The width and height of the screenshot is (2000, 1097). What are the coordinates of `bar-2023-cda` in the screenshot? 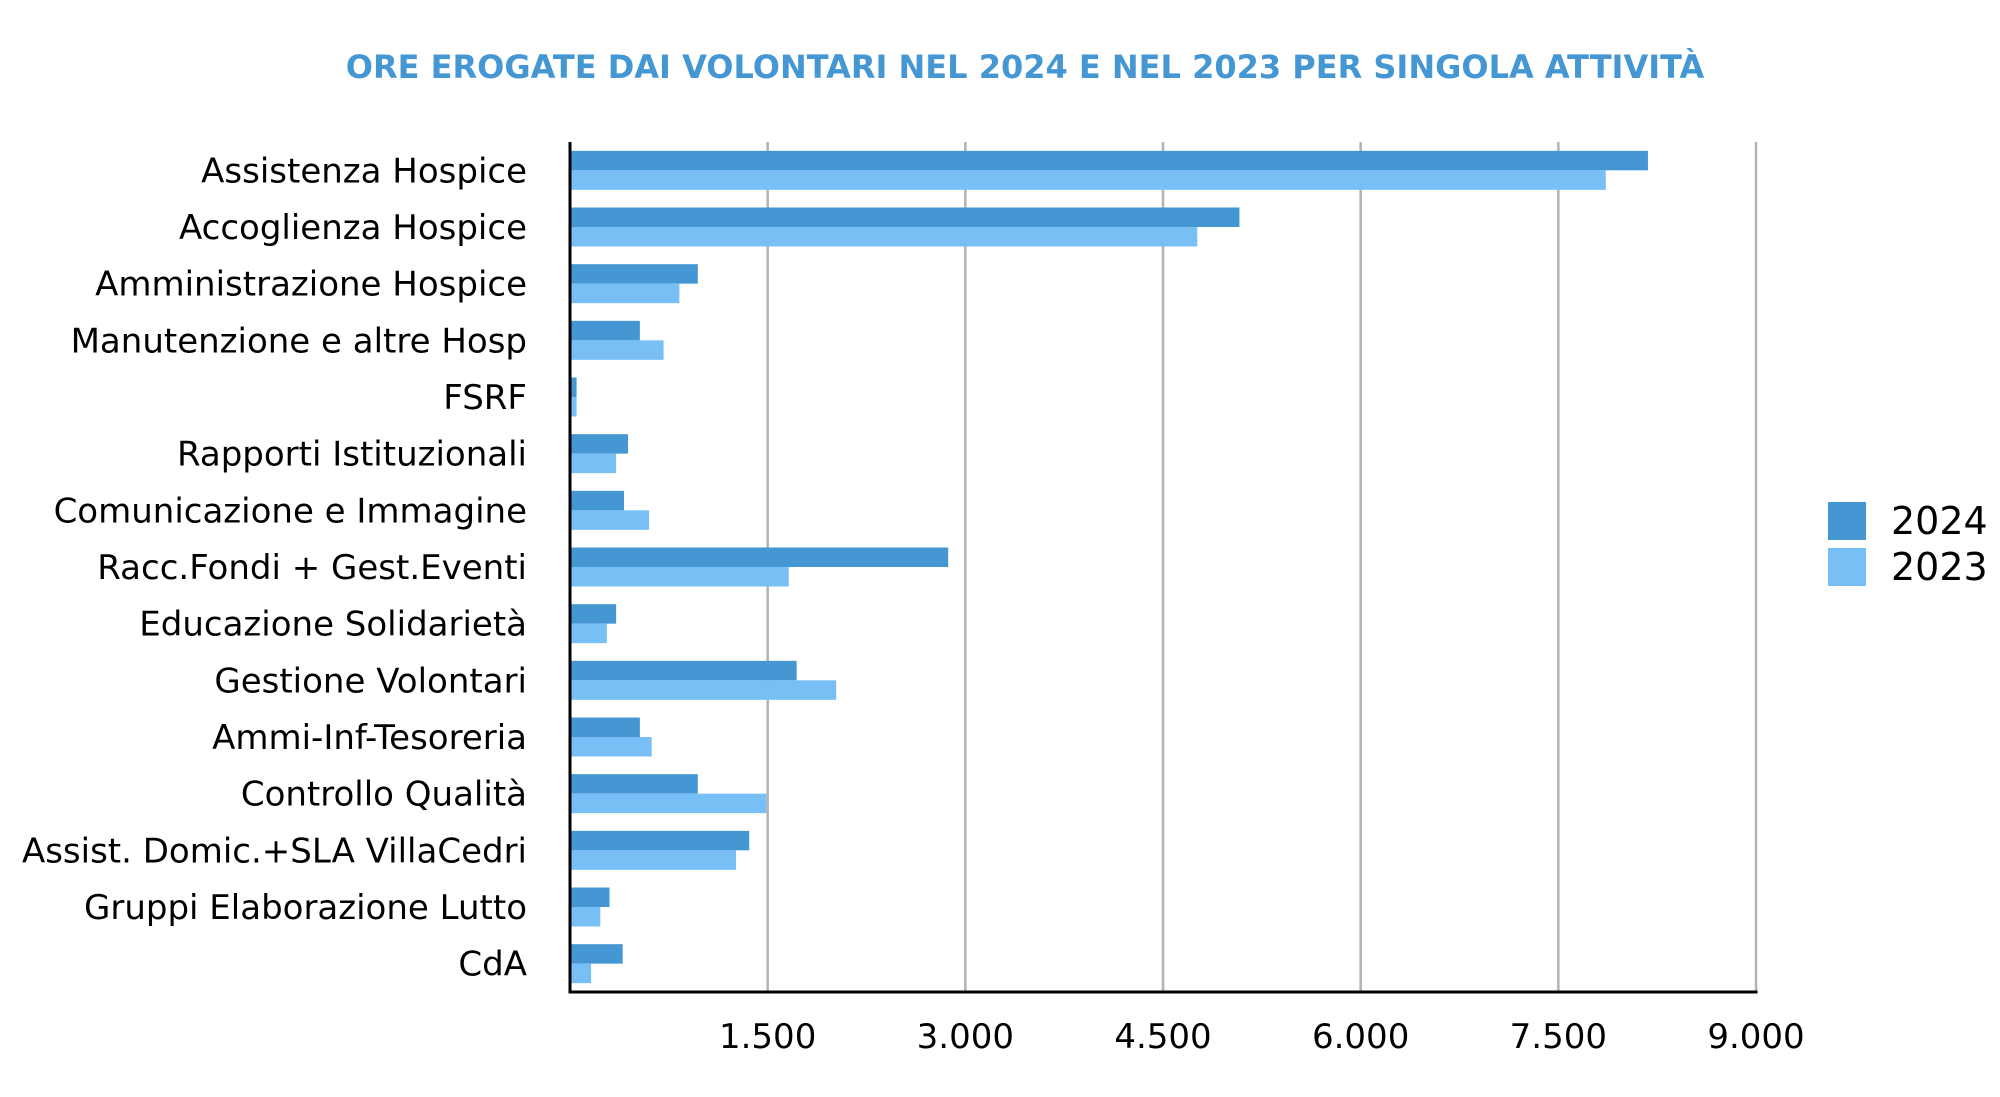 It's located at (581, 973).